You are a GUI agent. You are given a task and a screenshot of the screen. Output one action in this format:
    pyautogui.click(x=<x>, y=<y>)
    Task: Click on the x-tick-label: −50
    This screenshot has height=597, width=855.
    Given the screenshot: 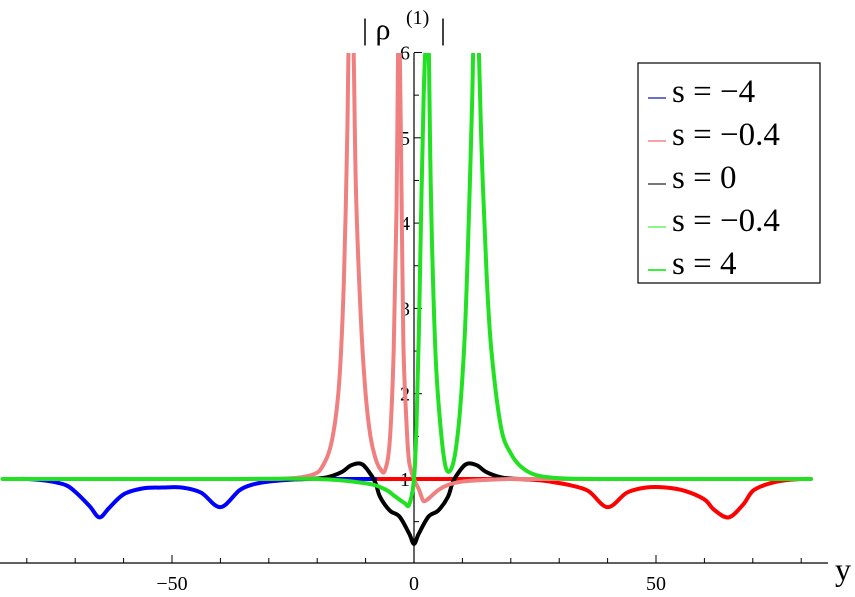 What is the action you would take?
    pyautogui.click(x=171, y=584)
    